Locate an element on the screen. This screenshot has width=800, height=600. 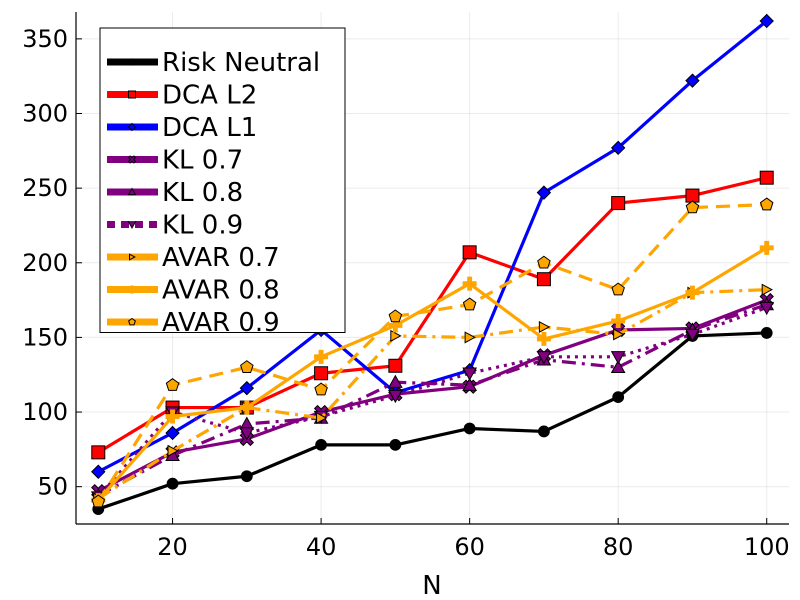
legend-entry: Risk Neutral is located at coordinates (213, 63).